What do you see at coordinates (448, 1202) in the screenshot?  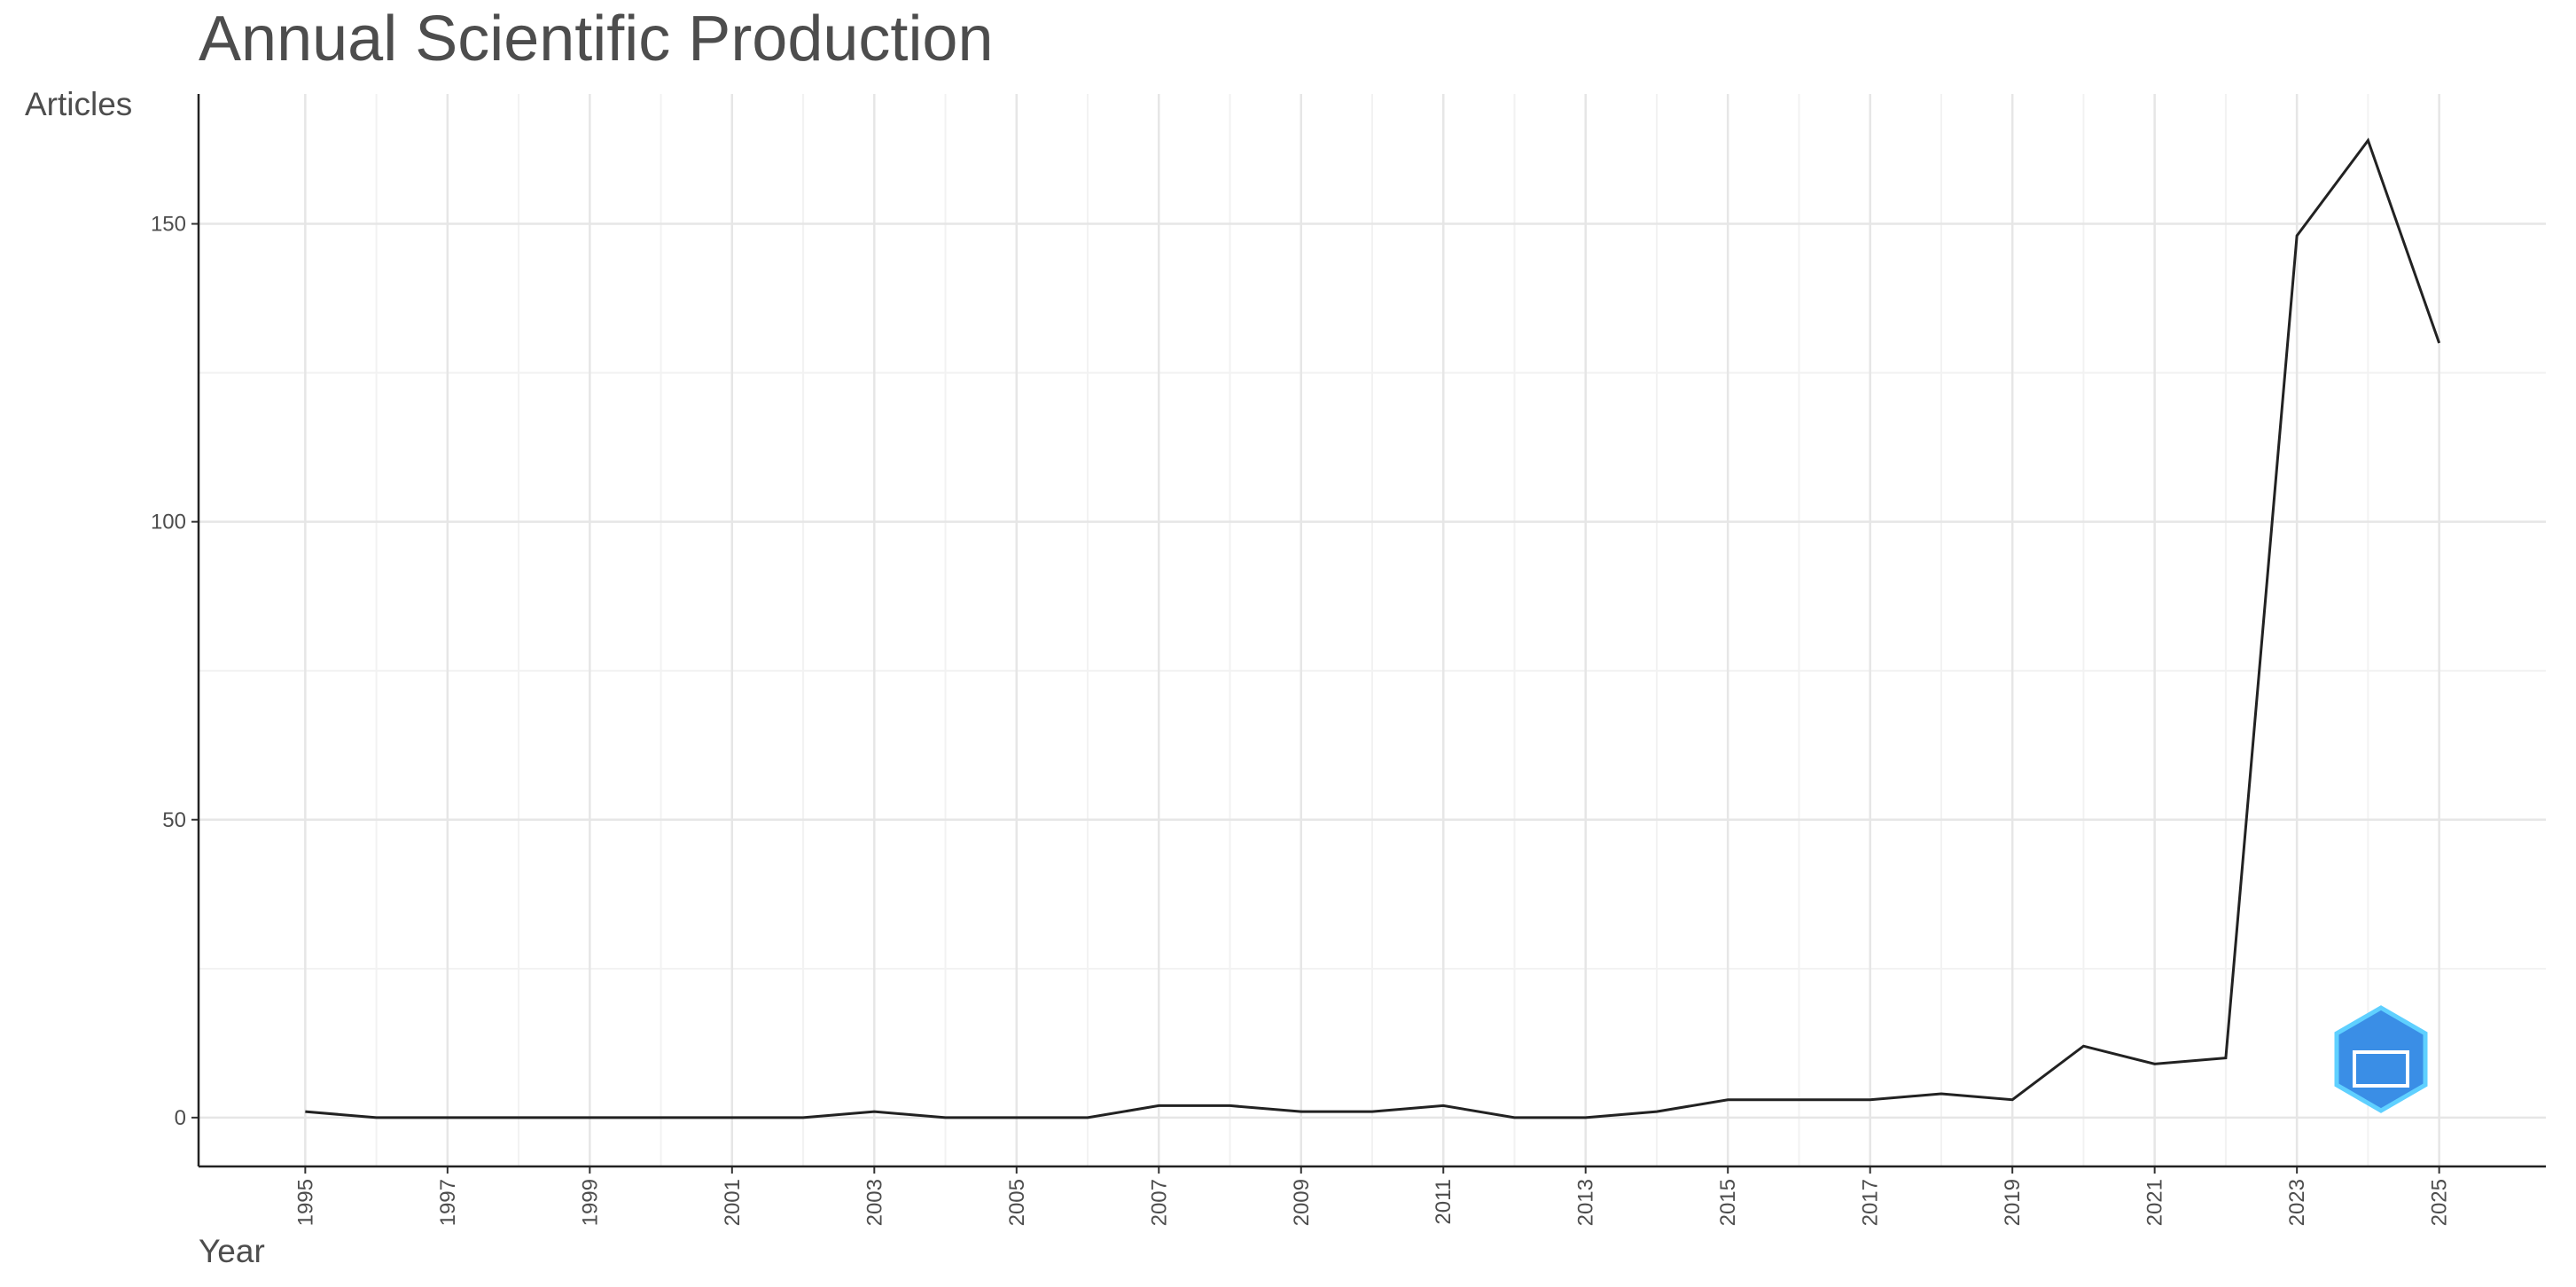 I see `x-tick-label: 1997` at bounding box center [448, 1202].